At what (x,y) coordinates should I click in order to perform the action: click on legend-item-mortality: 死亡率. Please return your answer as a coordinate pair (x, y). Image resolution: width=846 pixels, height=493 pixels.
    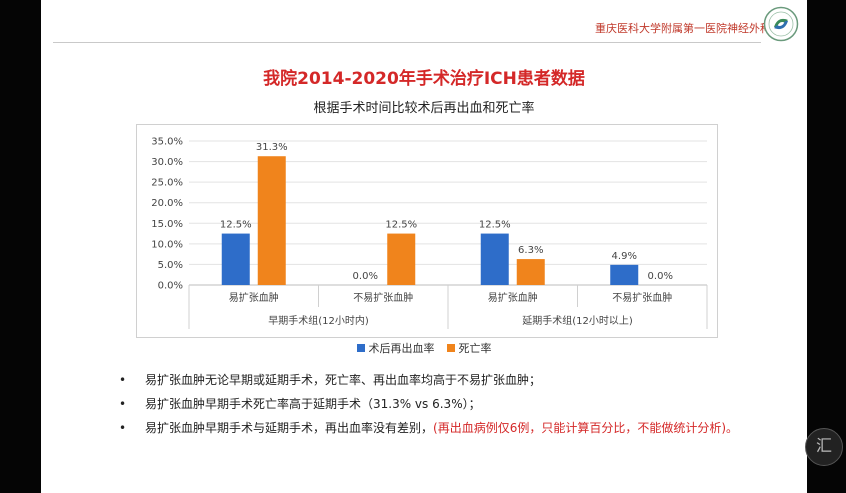
    Looking at the image, I should click on (469, 348).